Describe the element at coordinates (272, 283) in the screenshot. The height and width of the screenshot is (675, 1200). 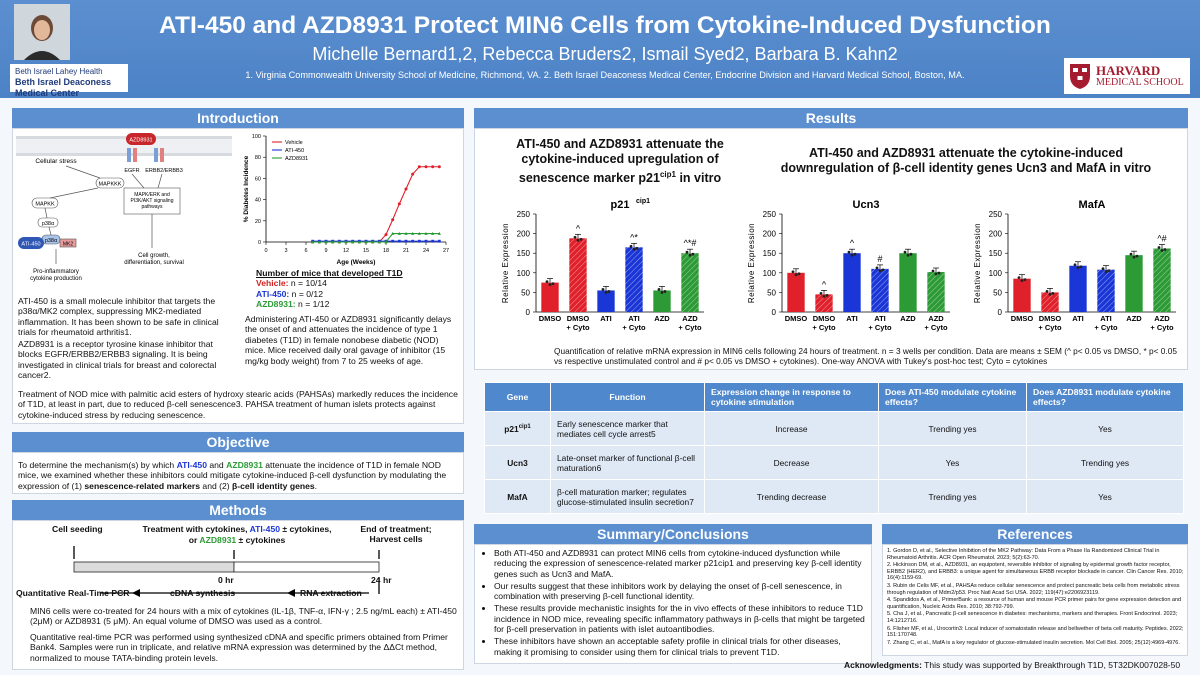
I see `mice-vehicle-label: Vehicle:` at that location.